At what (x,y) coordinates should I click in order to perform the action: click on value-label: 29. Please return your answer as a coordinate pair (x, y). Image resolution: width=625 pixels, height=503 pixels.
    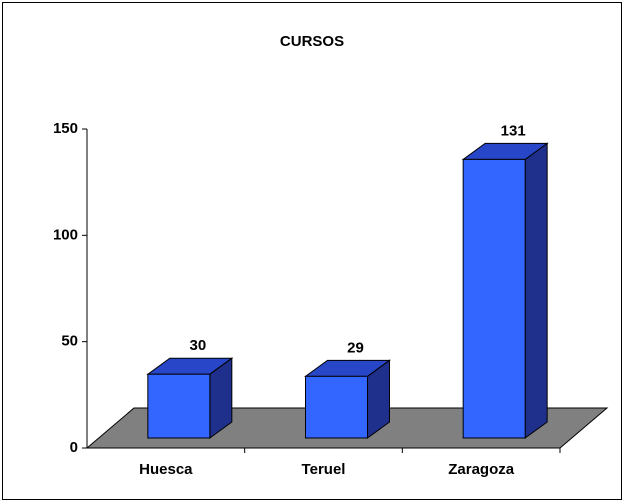
    Looking at the image, I should click on (355, 347).